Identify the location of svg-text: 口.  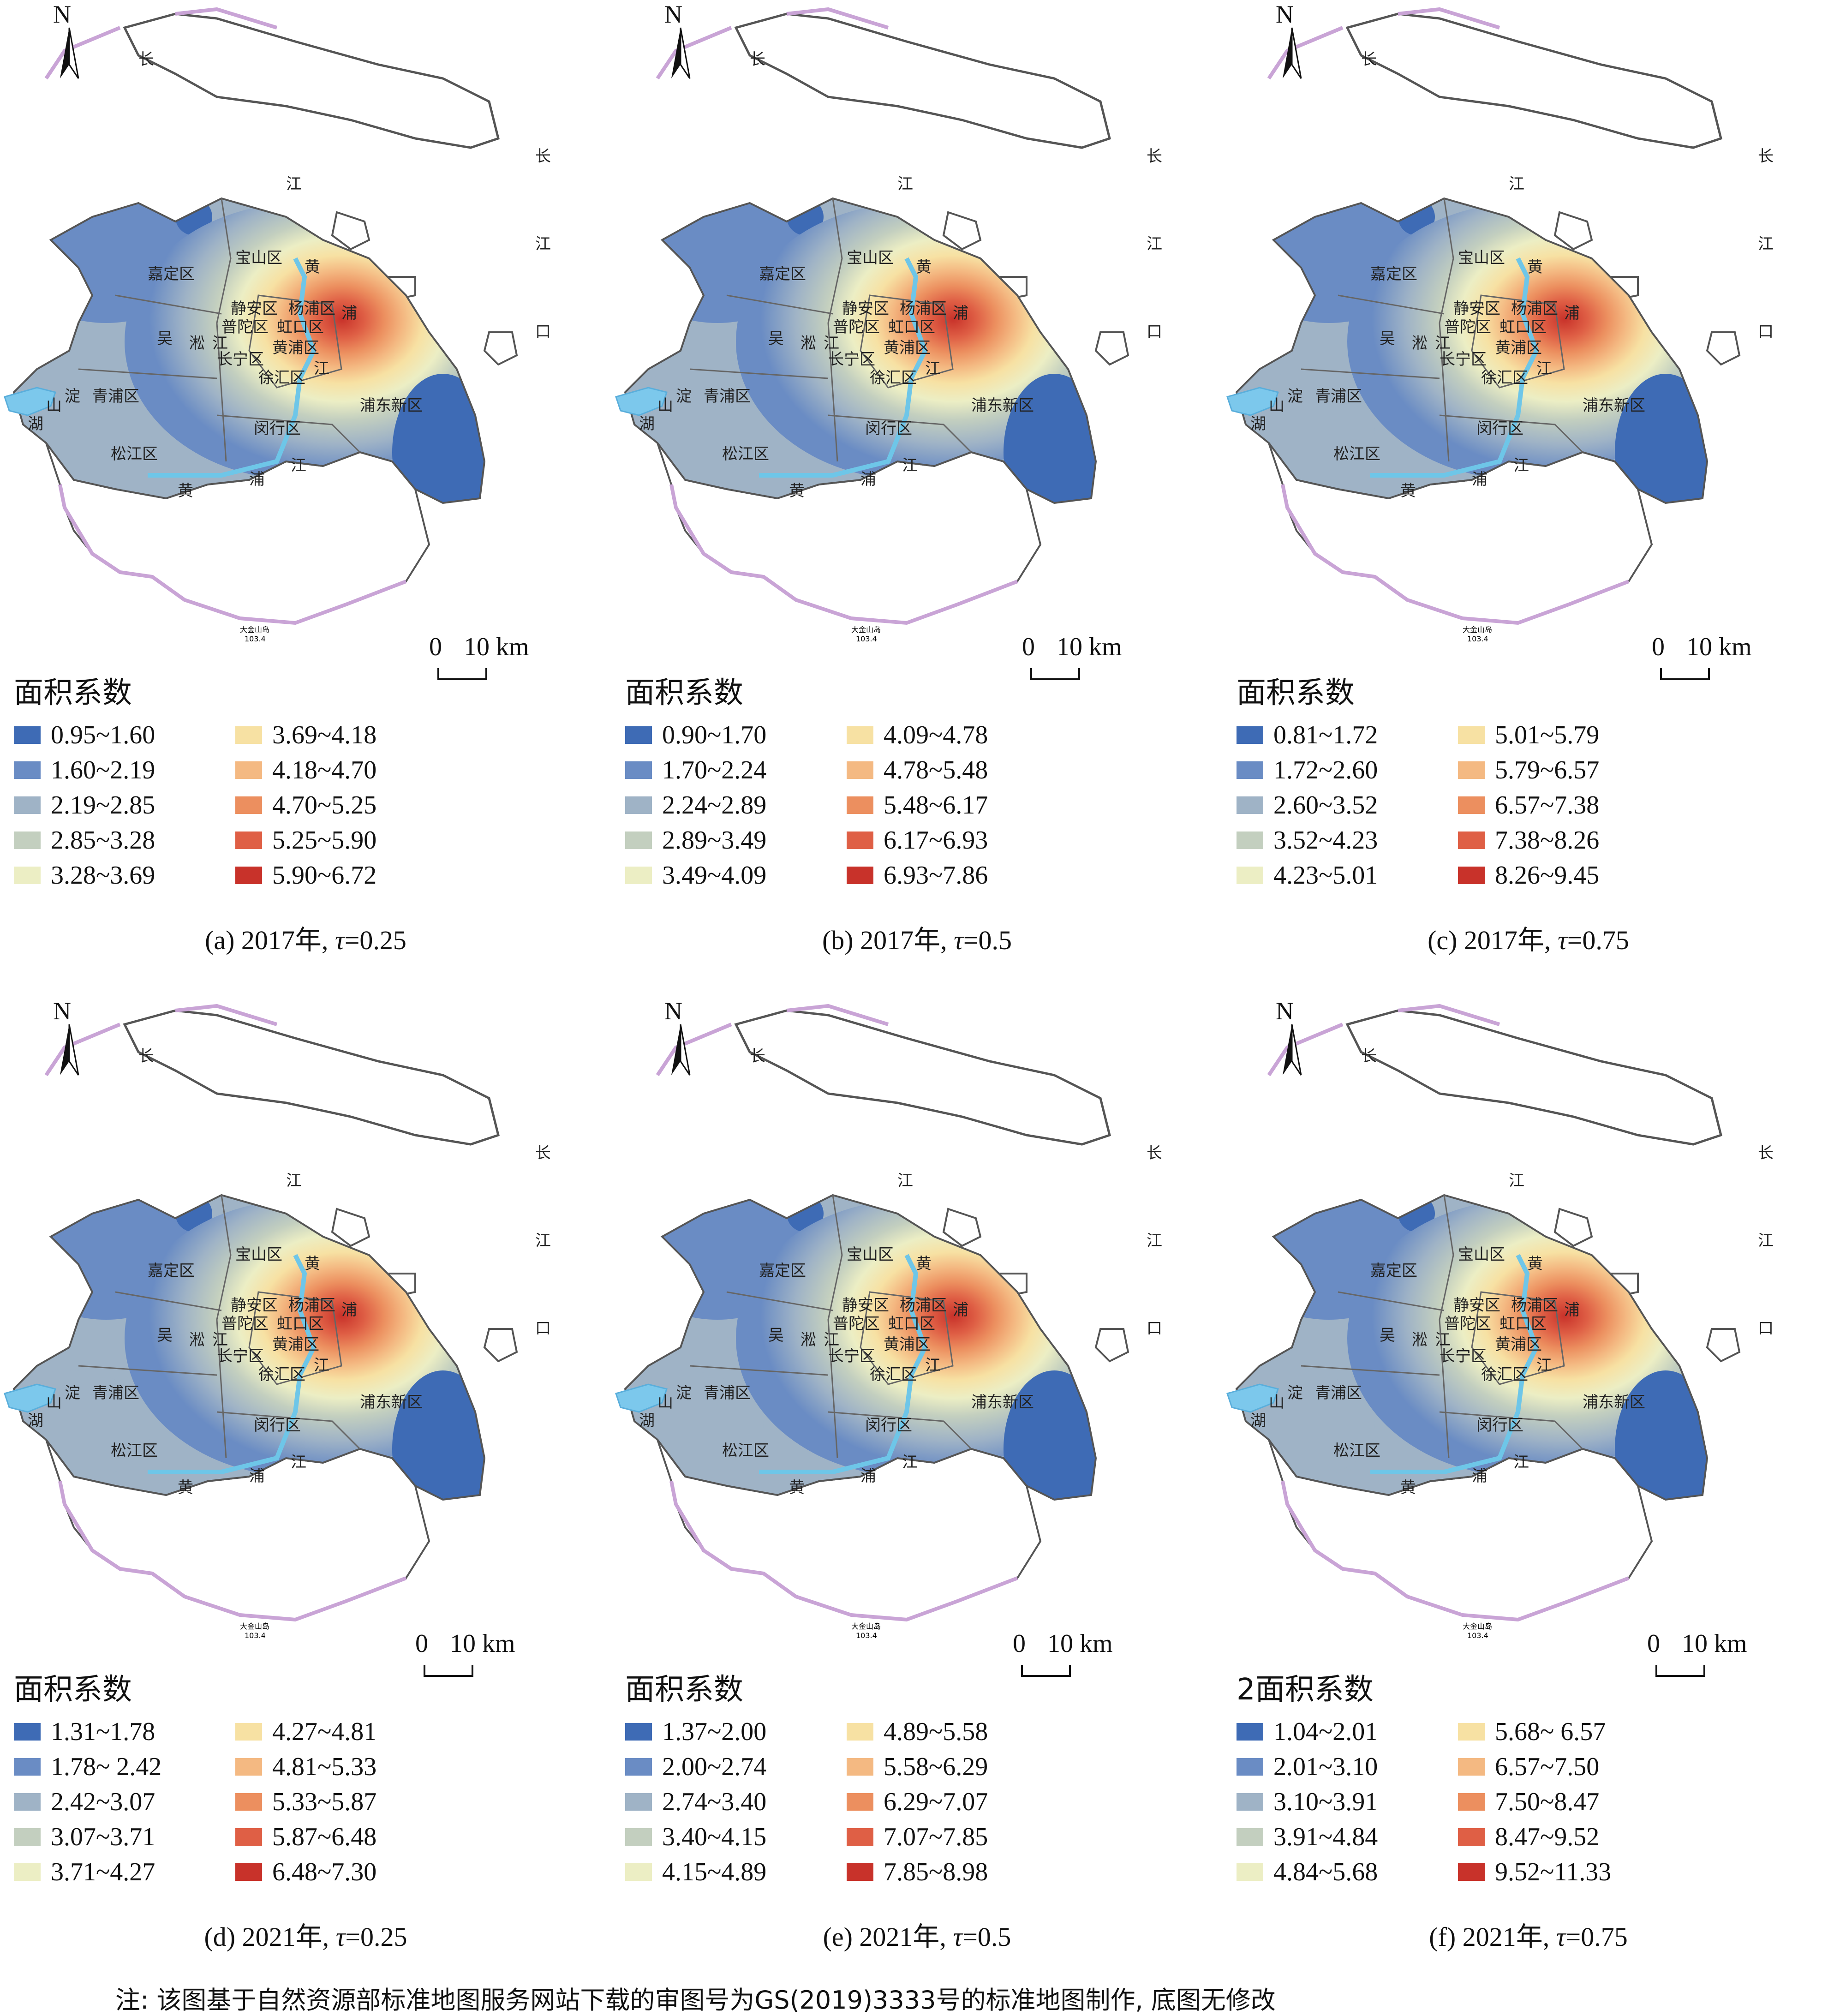
(1154, 1328).